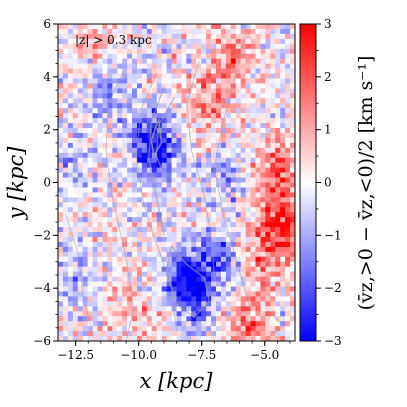 Image resolution: width=407 pixels, height=407 pixels. What do you see at coordinates (328, 77) in the screenshot?
I see `colorbar-tick-label: 2` at bounding box center [328, 77].